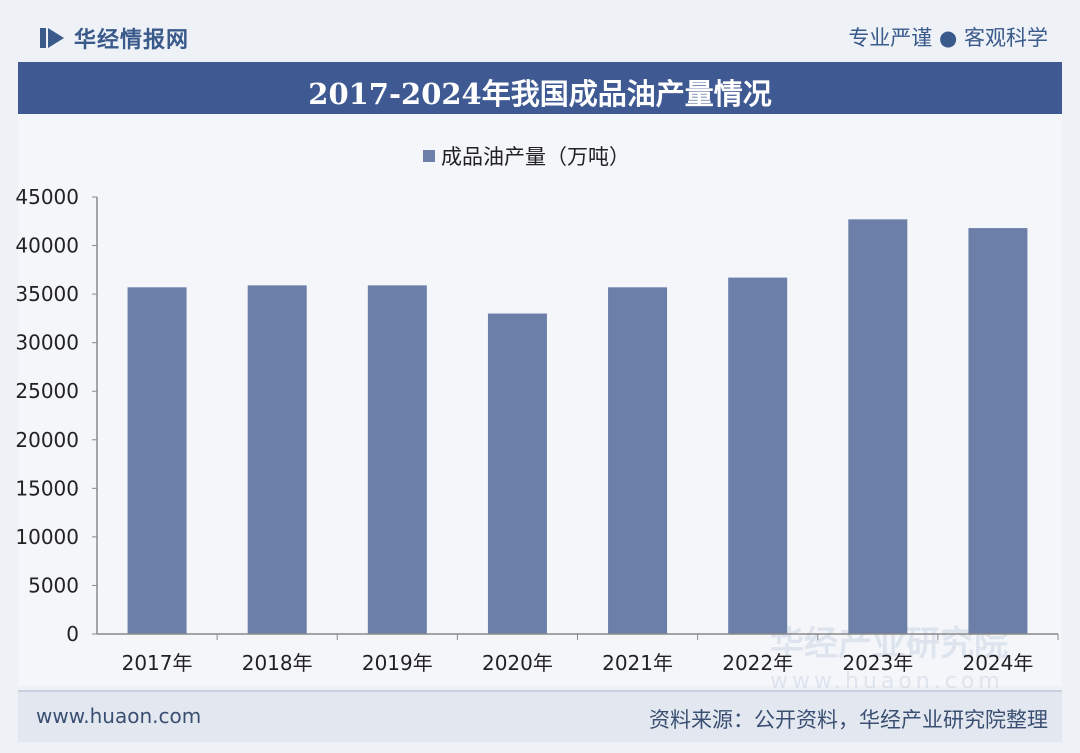 The width and height of the screenshot is (1080, 753). Describe the element at coordinates (47, 488) in the screenshot. I see `y-tick-label: 15000` at that location.